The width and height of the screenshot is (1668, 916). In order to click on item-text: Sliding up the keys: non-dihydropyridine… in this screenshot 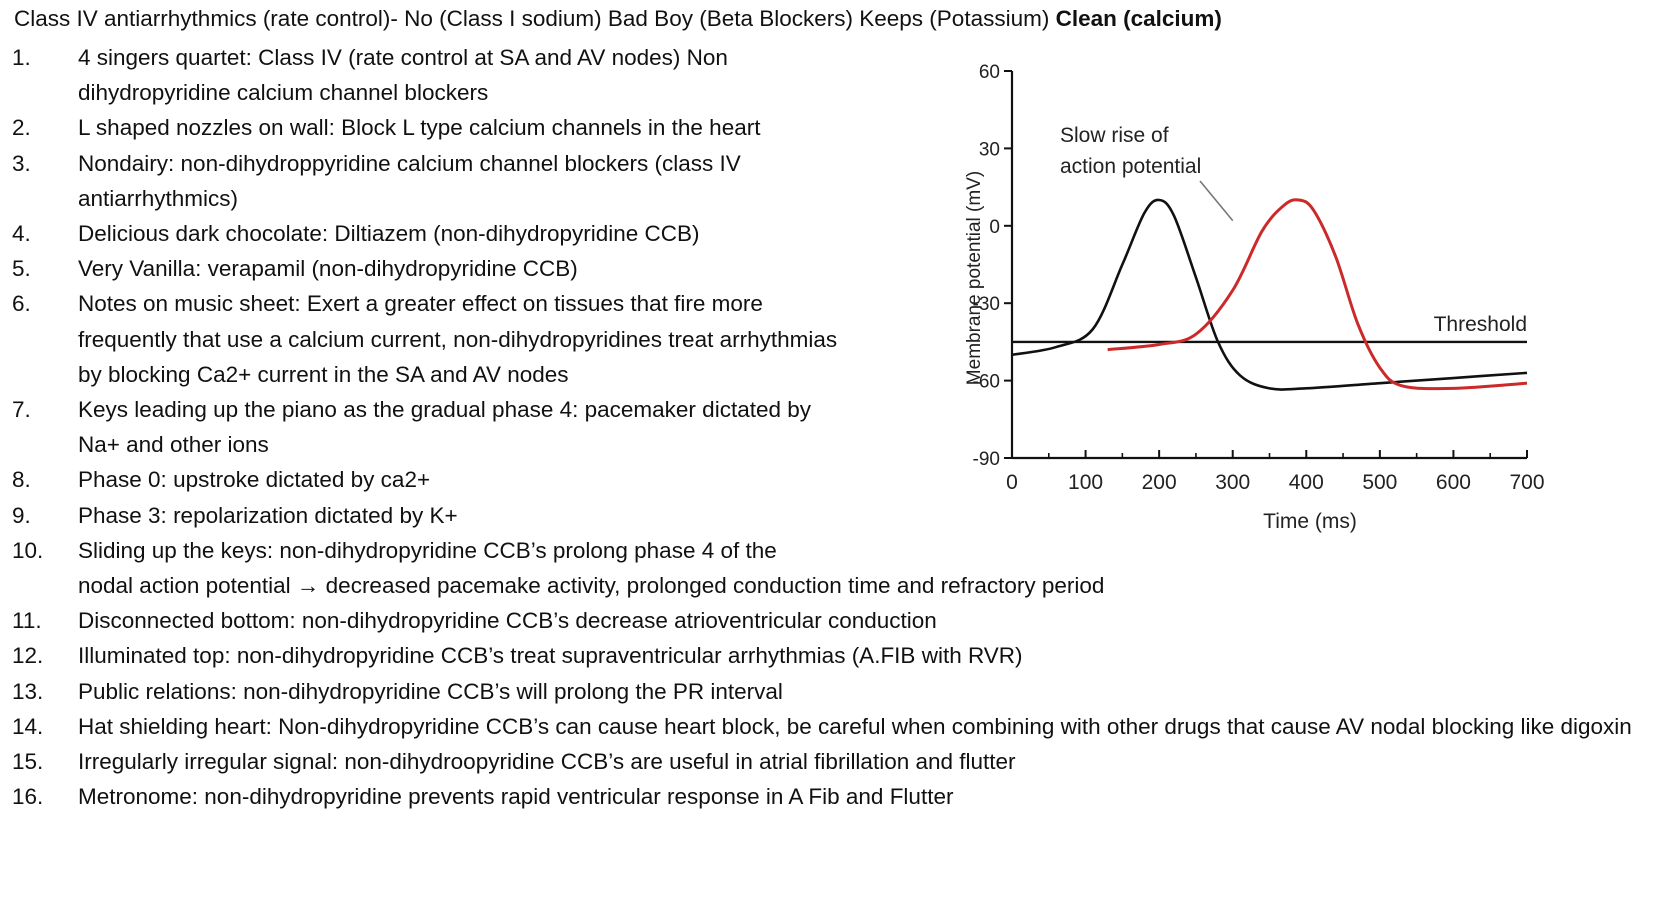, I will do `click(427, 550)`.